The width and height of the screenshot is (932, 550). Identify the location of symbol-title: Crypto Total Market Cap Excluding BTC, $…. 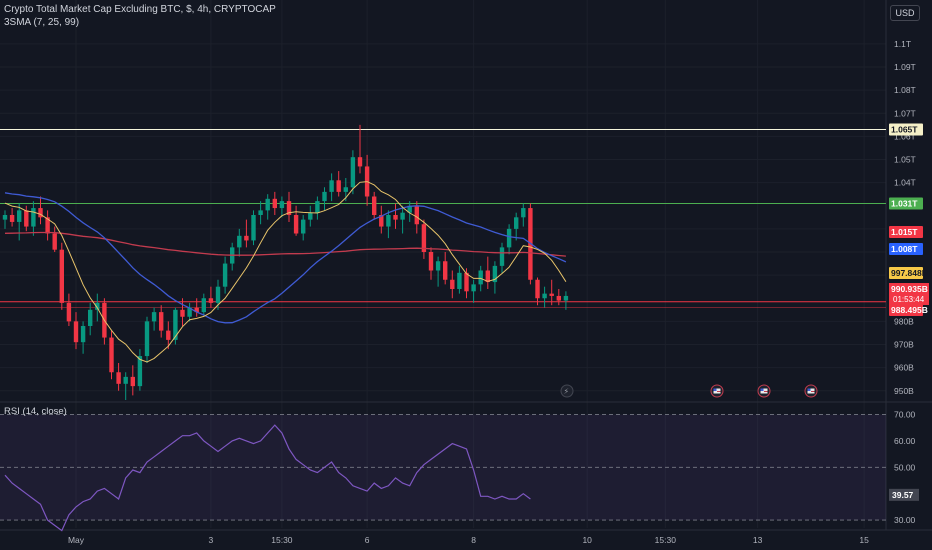
(140, 9).